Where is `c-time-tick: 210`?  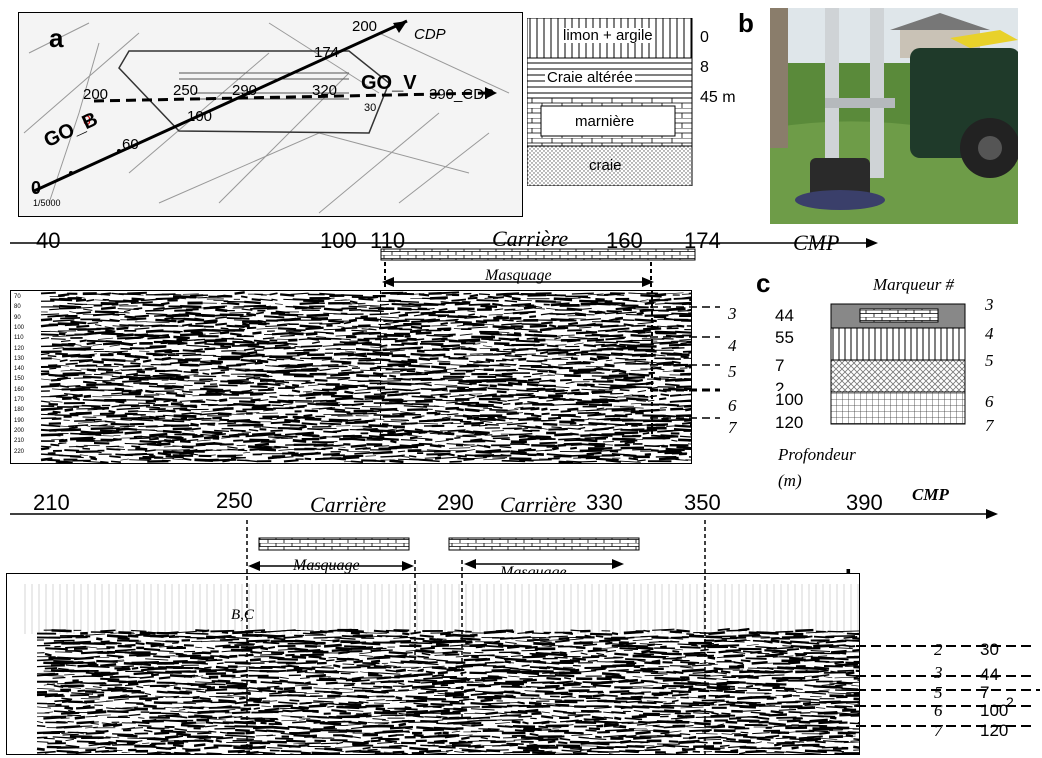
c-time-tick: 210 is located at coordinates (19, 441).